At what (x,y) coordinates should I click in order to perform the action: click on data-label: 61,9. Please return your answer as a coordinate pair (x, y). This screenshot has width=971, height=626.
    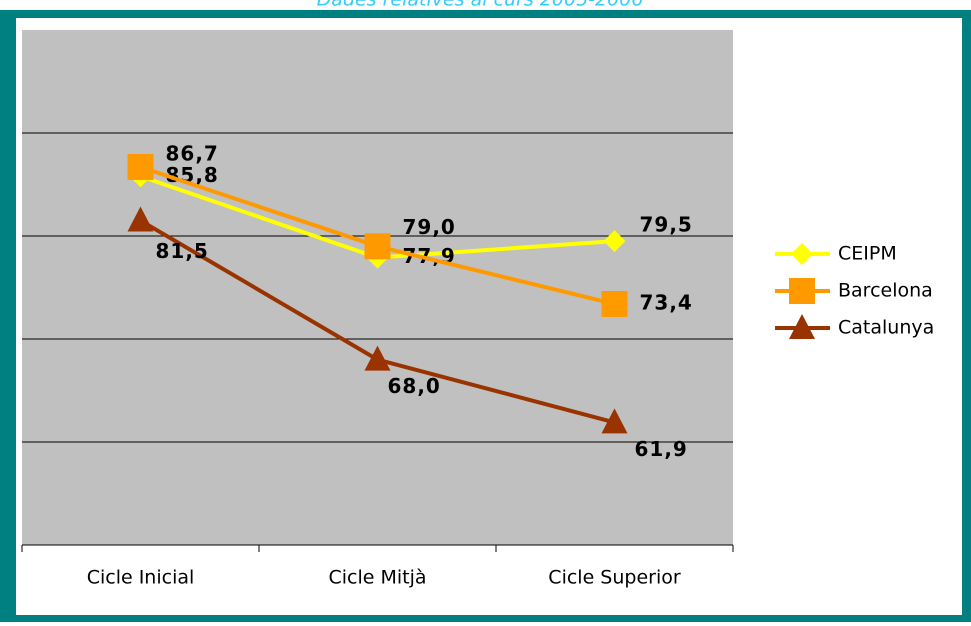
    Looking at the image, I should click on (661, 449).